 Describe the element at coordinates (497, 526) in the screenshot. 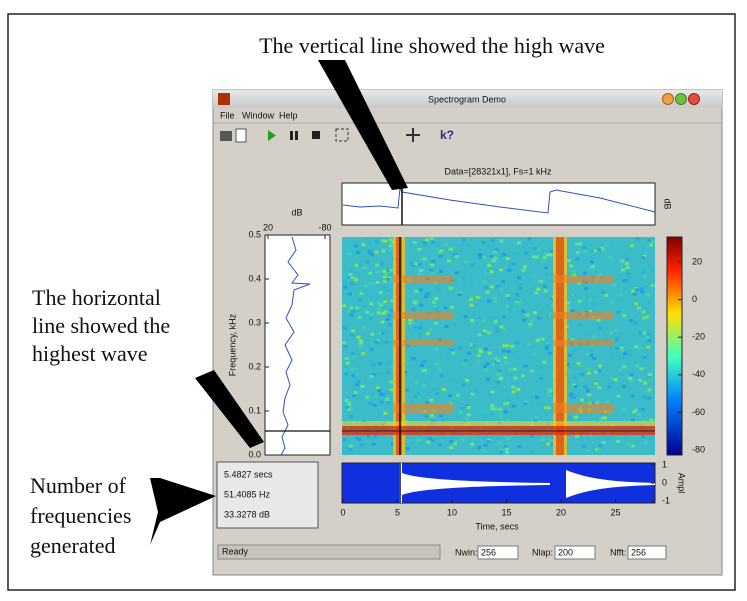

I see `axis-label: Time, secs` at that location.